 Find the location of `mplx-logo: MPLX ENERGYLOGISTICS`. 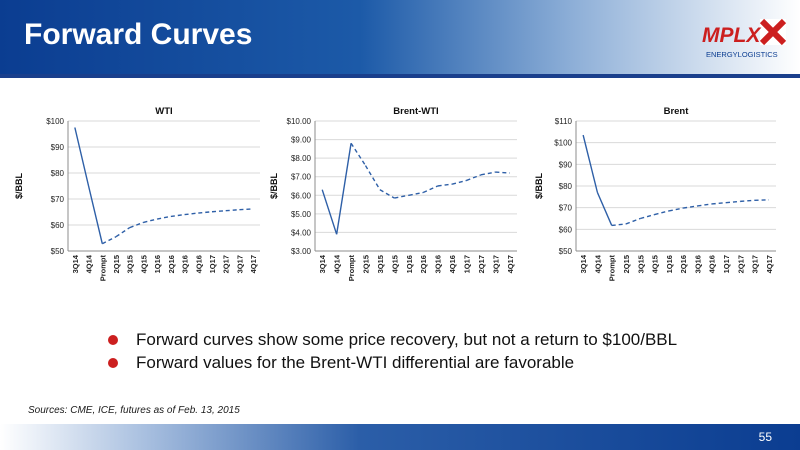

mplx-logo: MPLX ENERGYLOGISTICS is located at coordinates (744, 38).